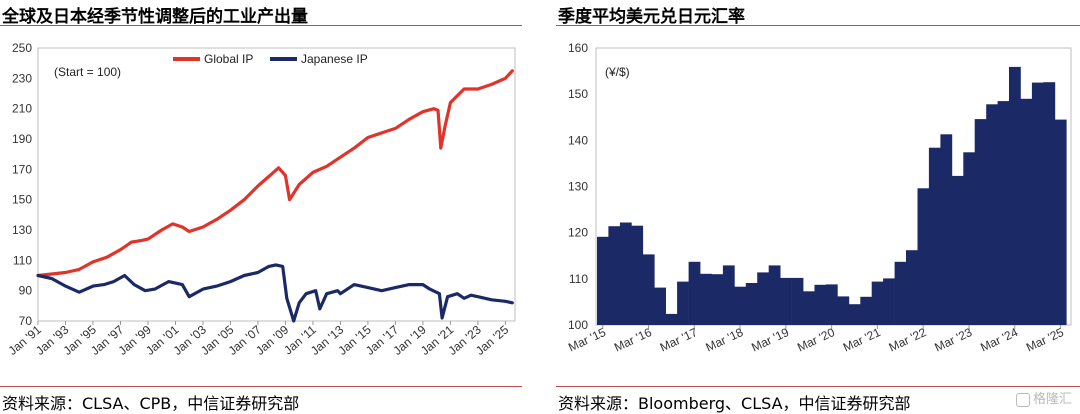 The width and height of the screenshot is (1080, 414). I want to click on watermark: 格隆汇, so click(1043, 397).